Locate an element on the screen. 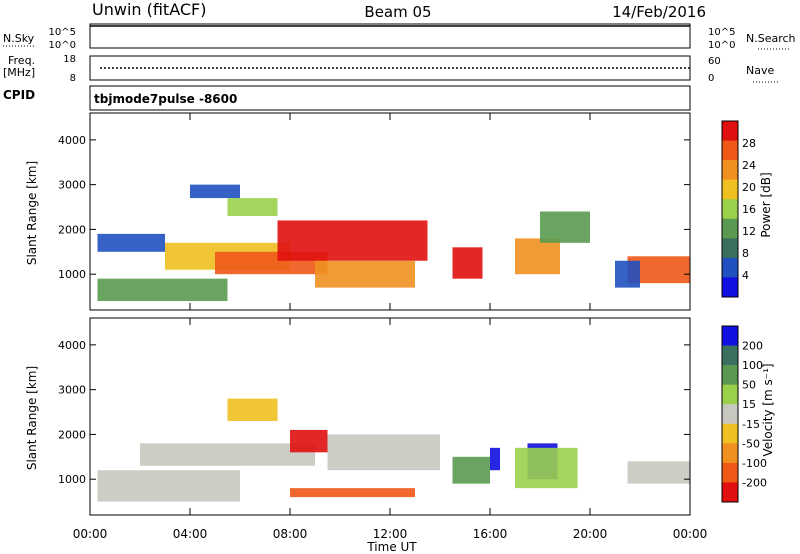  station-title: Unwin (fitACF) is located at coordinates (149, 9).